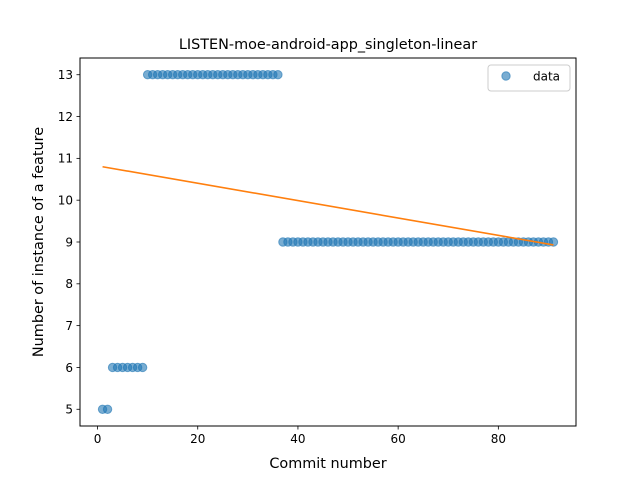 Image resolution: width=640 pixels, height=480 pixels. What do you see at coordinates (65, 75) in the screenshot?
I see `y-tick-label: 13` at bounding box center [65, 75].